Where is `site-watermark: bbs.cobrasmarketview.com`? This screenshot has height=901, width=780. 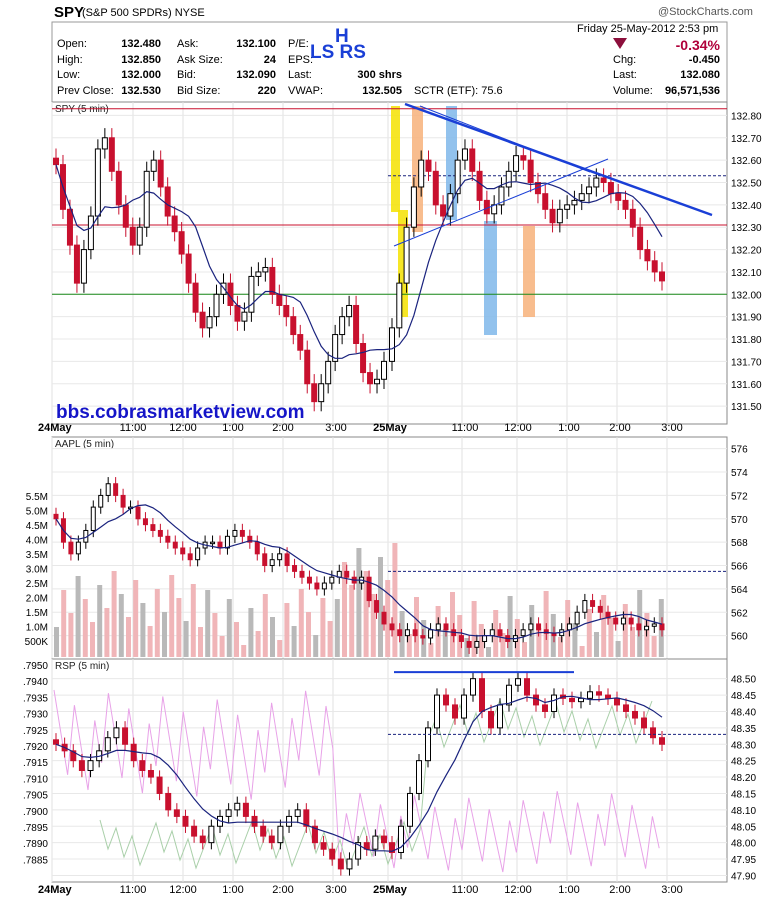 site-watermark: bbs.cobrasmarketview.com is located at coordinates (180, 412).